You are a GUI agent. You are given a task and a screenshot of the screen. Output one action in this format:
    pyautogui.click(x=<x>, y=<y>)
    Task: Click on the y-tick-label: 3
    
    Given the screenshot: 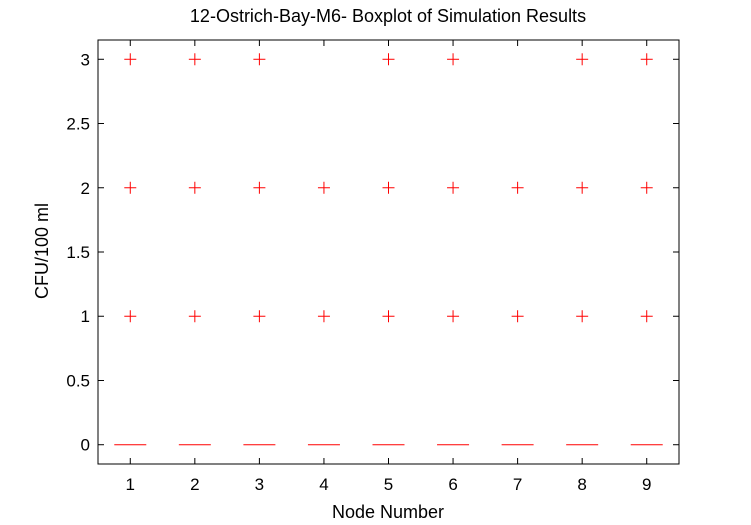 What is the action you would take?
    pyautogui.click(x=85, y=59)
    